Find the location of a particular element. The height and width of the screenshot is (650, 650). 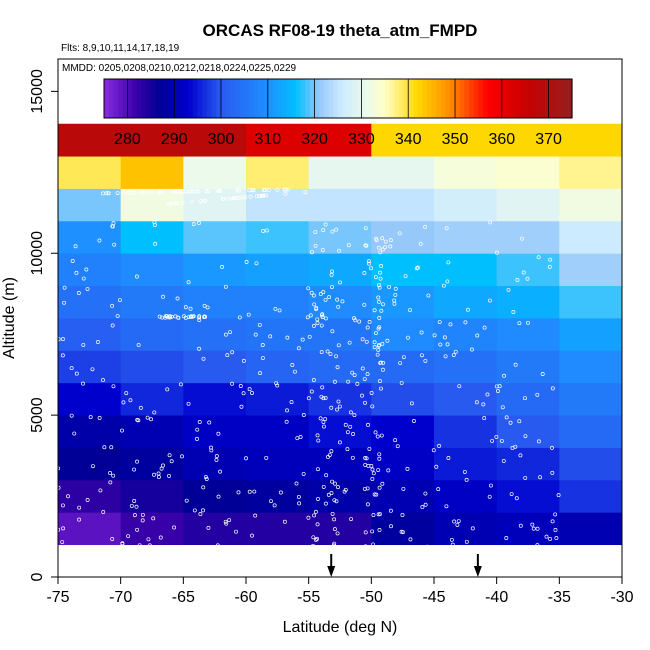

x-tick-label: -60 is located at coordinates (245, 597).